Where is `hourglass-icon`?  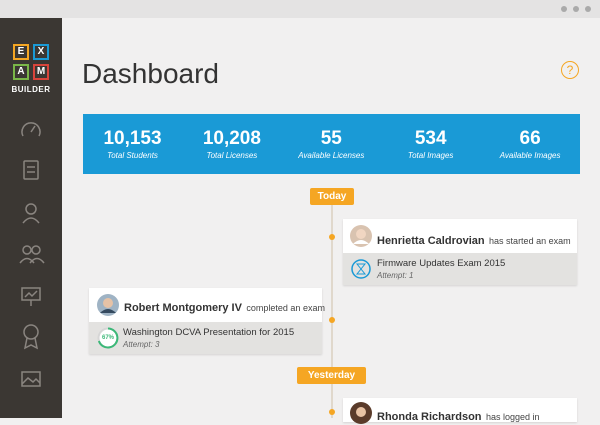 hourglass-icon is located at coordinates (361, 269).